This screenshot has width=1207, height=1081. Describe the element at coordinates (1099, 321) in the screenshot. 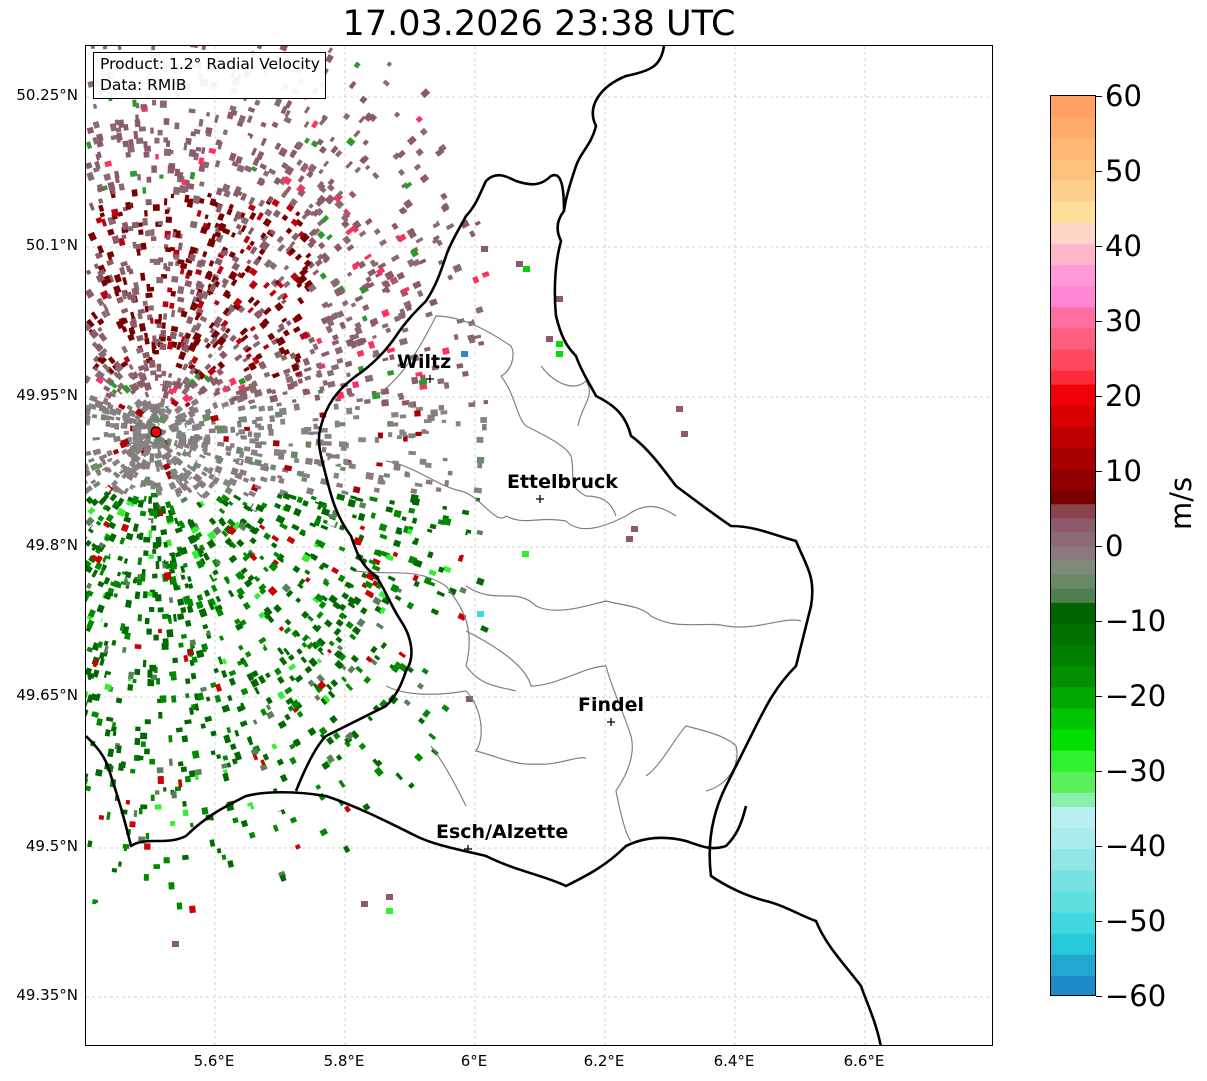

I see `colorbar-tick-mark` at that location.